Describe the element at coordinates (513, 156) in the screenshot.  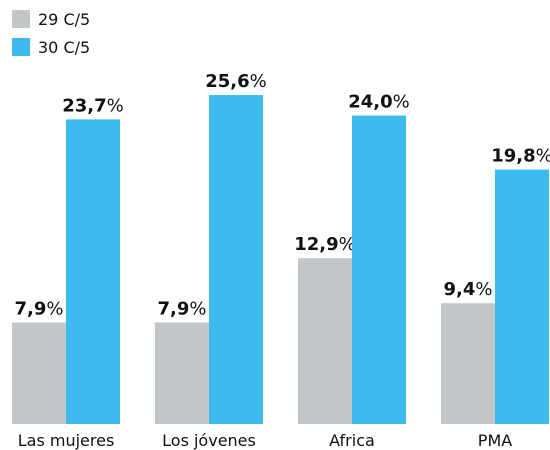
I see `value-number: 19,8` at that location.